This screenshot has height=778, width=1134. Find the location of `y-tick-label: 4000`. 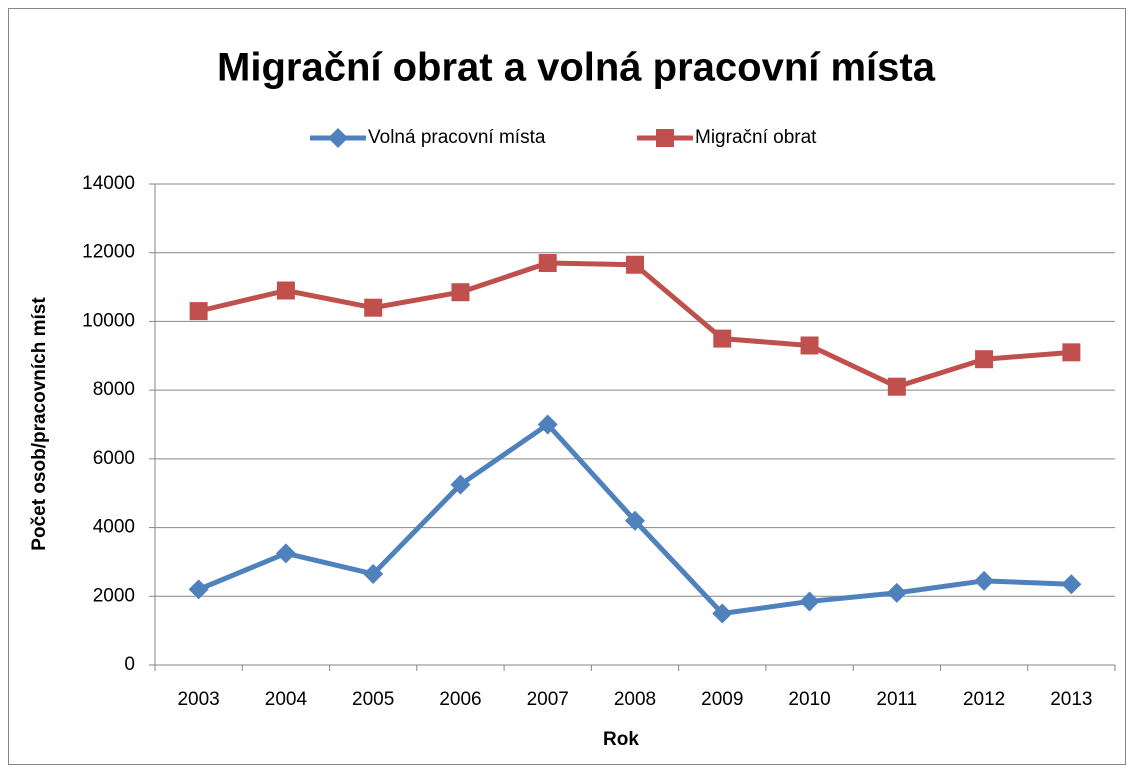

y-tick-label: 4000 is located at coordinates (114, 527).